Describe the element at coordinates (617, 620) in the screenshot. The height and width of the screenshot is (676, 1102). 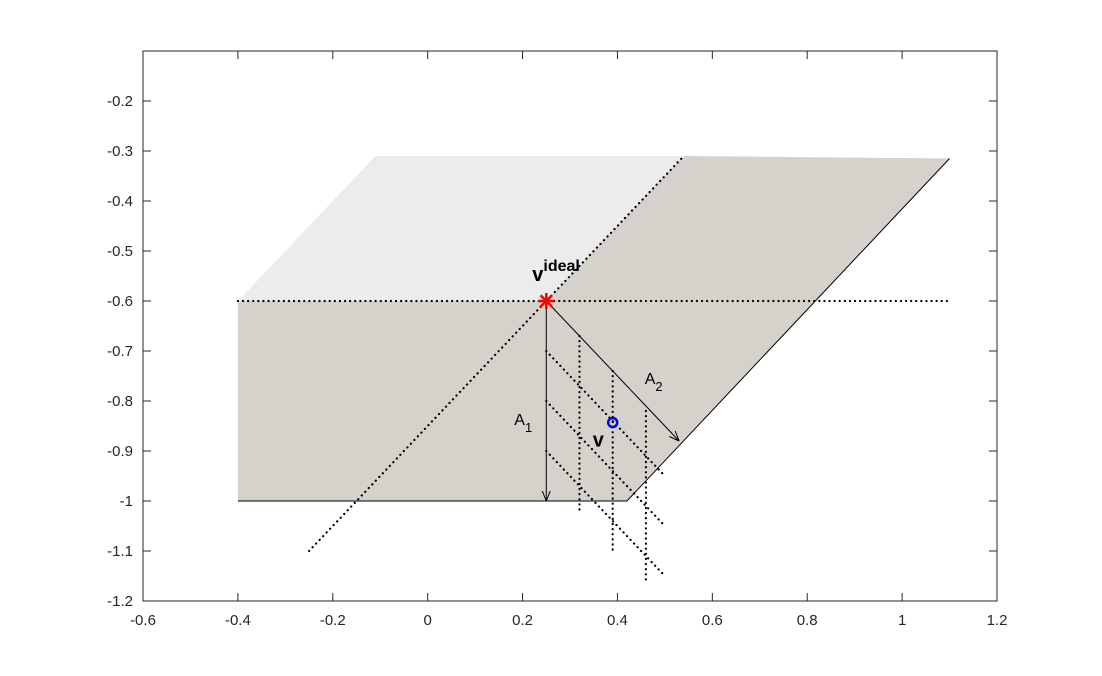
I see `x-tick-label: 0.4` at that location.